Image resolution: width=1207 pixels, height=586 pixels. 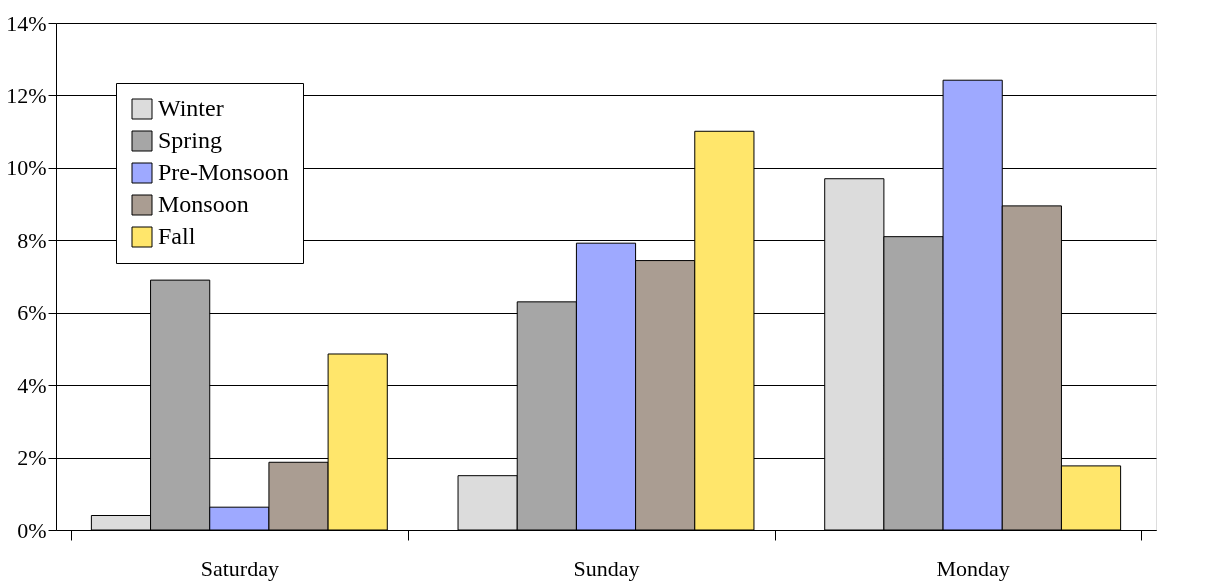 I want to click on y-tick-label: 12%, so click(x=26, y=95).